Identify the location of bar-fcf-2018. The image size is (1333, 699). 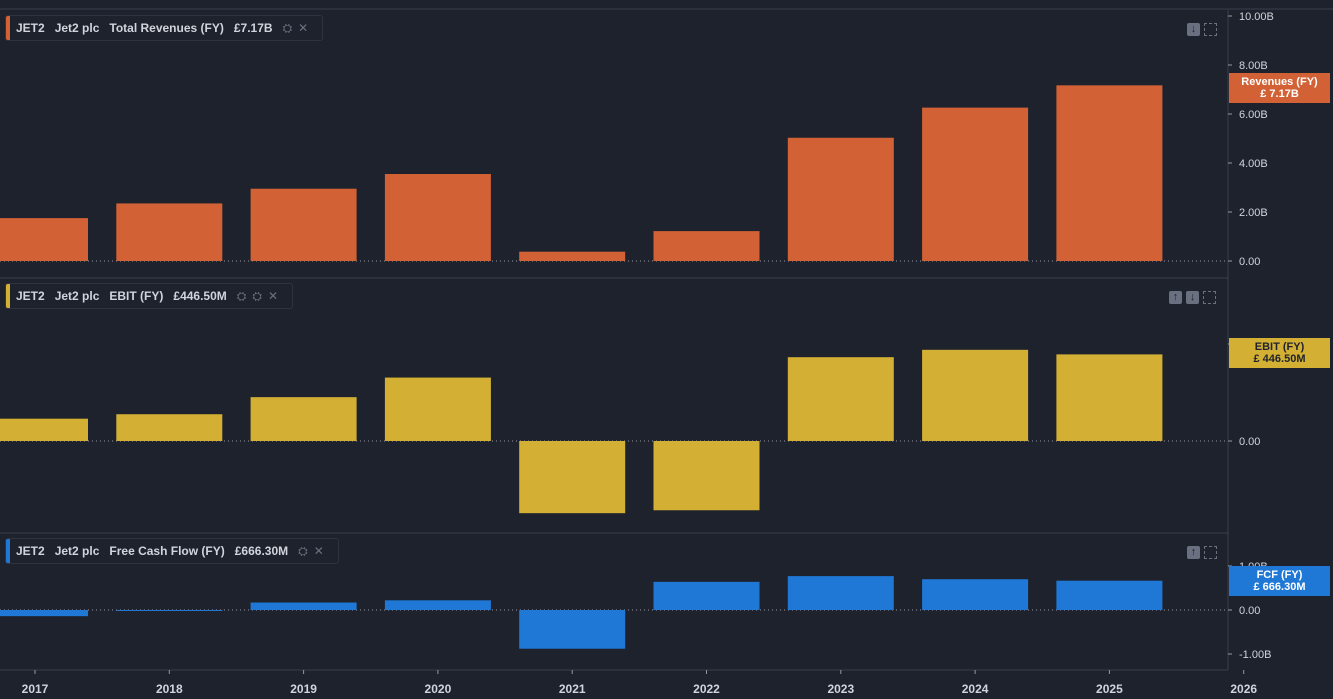
(169, 610).